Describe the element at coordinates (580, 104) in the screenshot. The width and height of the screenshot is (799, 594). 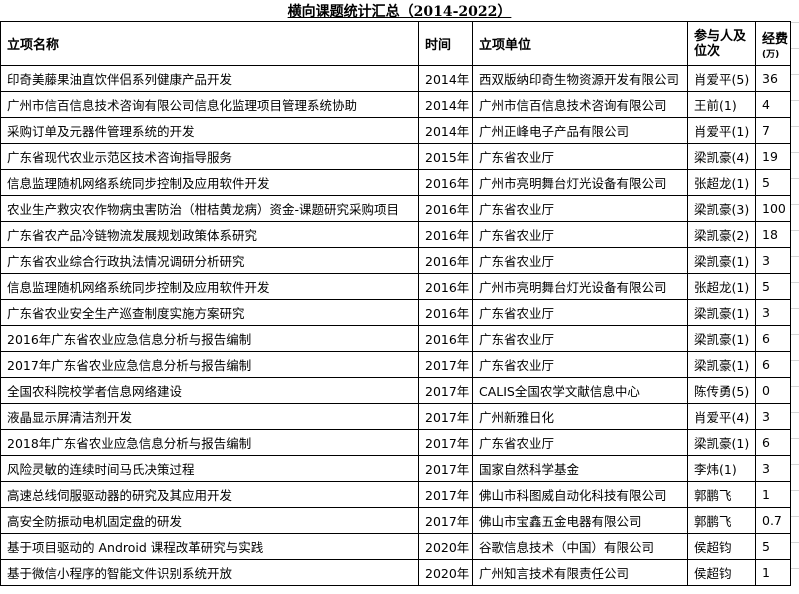
I see `cell-unit: 广州市信百信息技术咨询有限公司` at that location.